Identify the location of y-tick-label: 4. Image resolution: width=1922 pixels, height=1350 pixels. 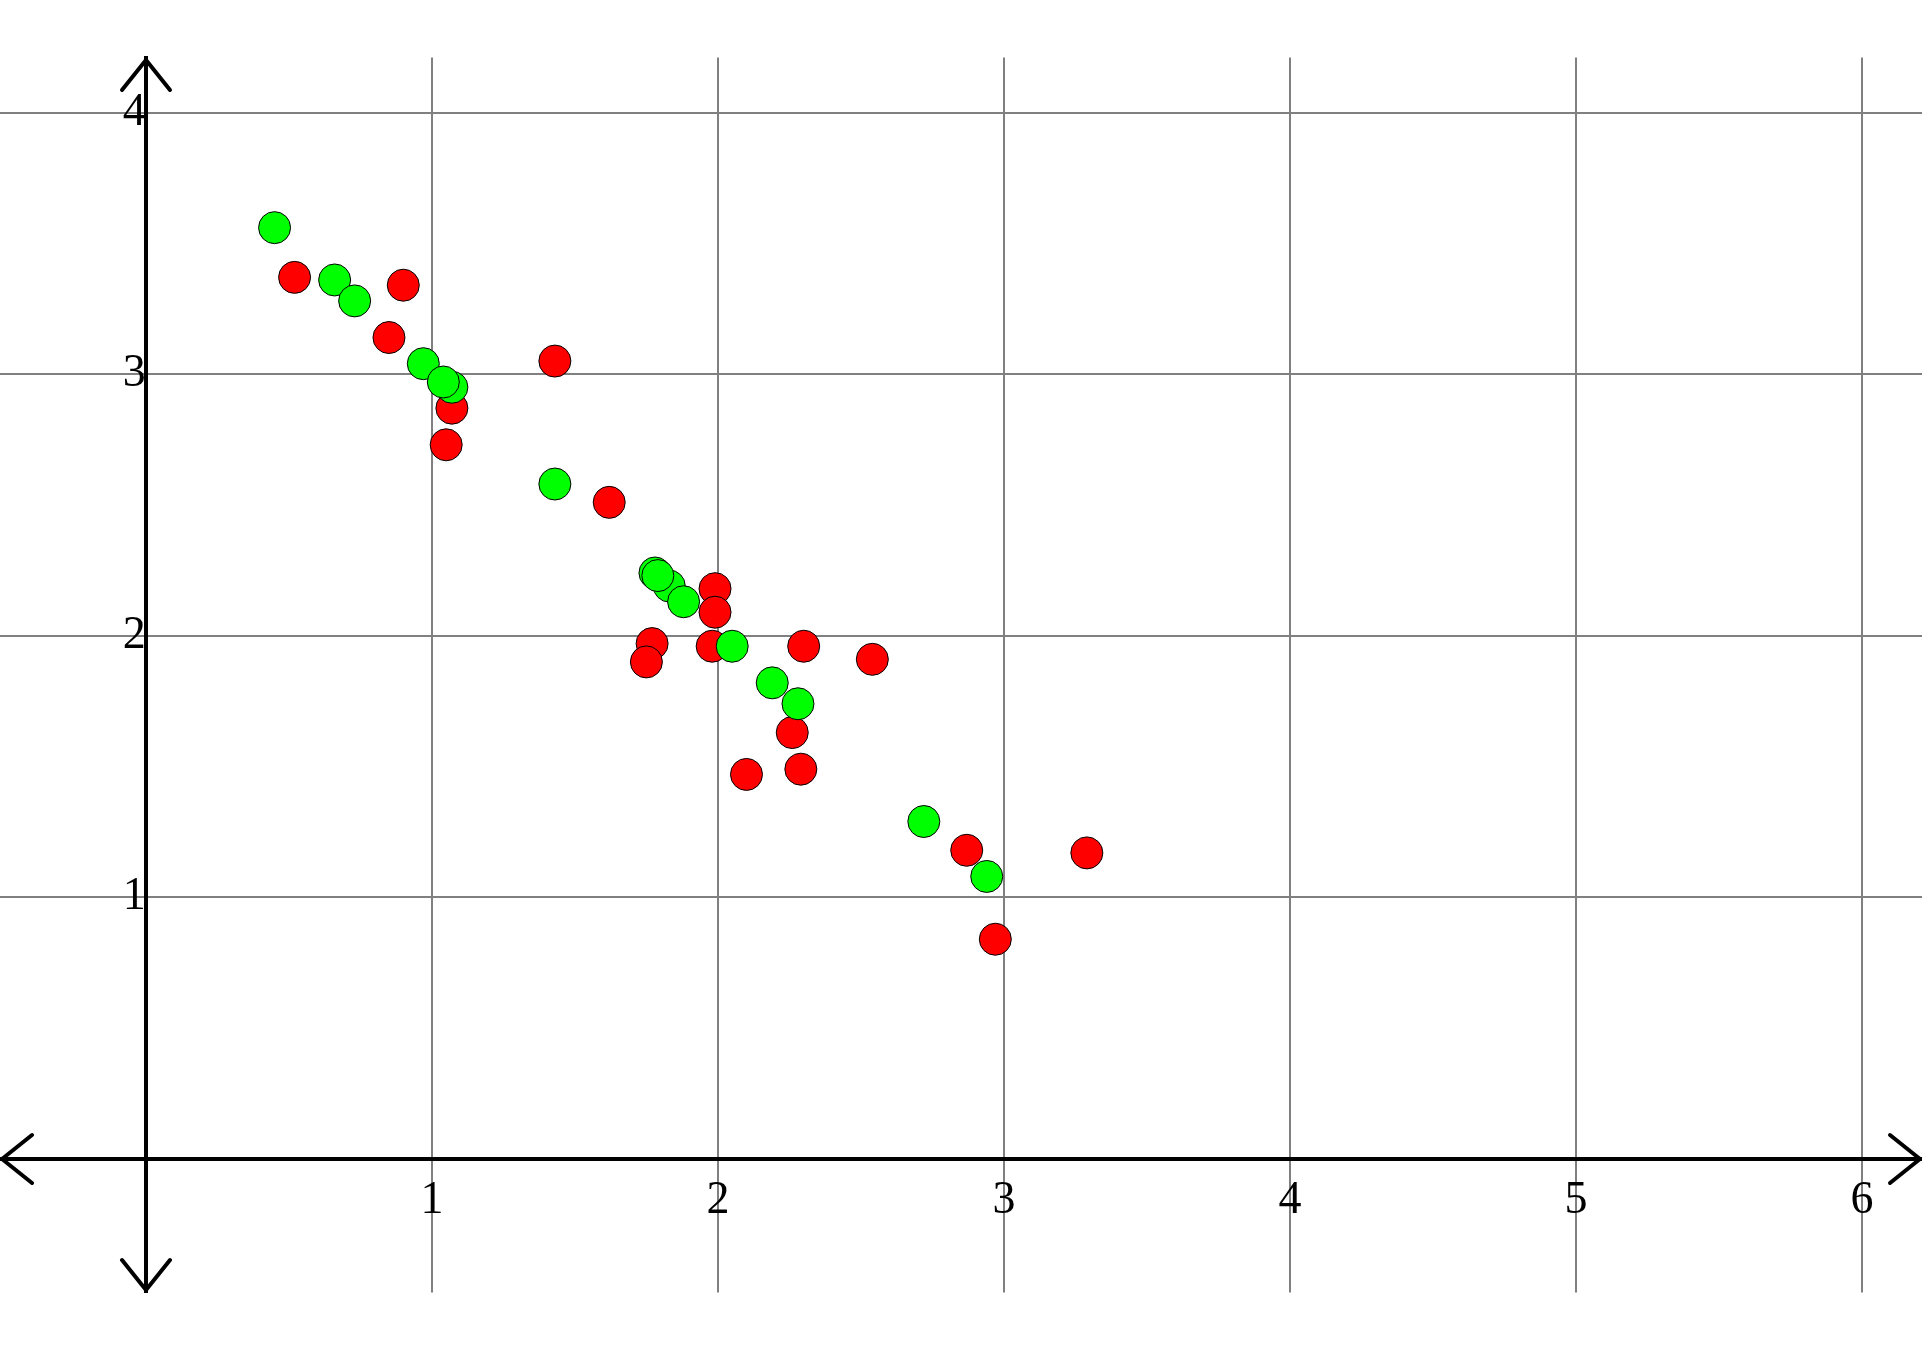
(134, 109).